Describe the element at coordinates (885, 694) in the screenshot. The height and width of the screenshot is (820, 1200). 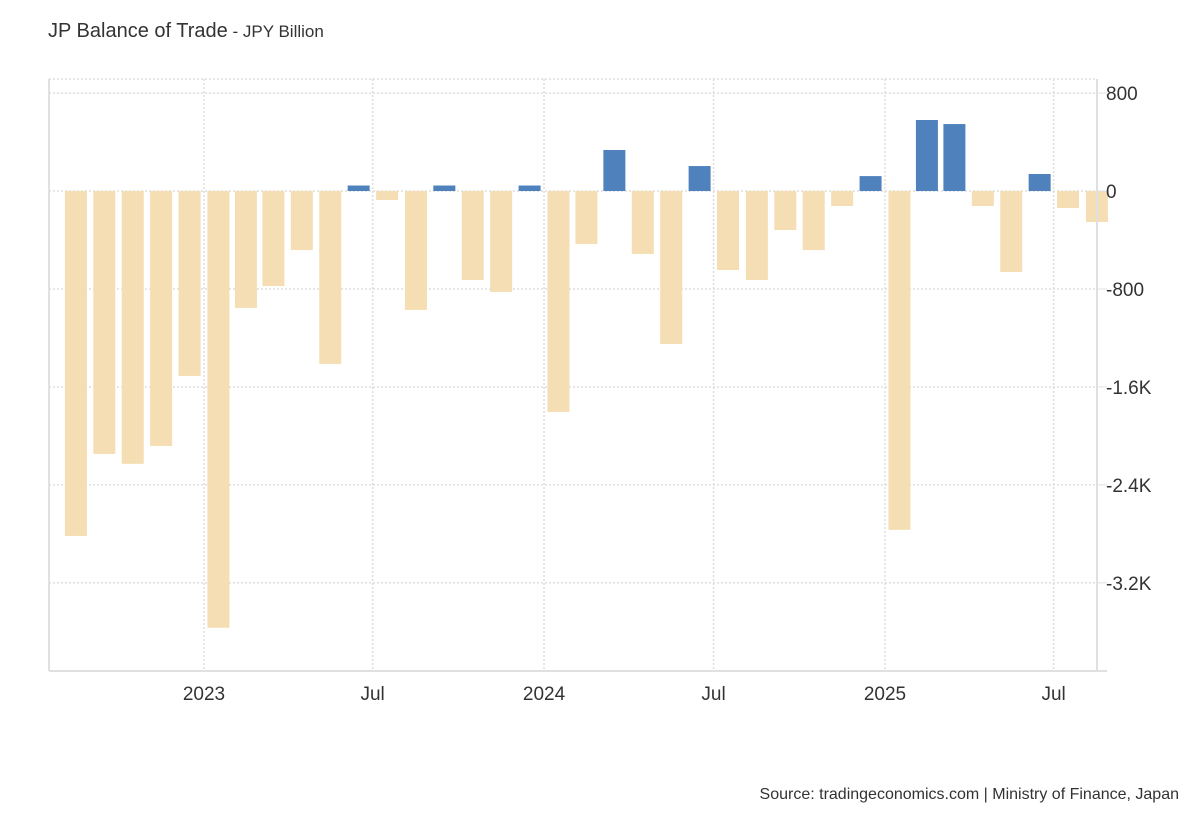
I see `x-tick-label: 2025` at that location.